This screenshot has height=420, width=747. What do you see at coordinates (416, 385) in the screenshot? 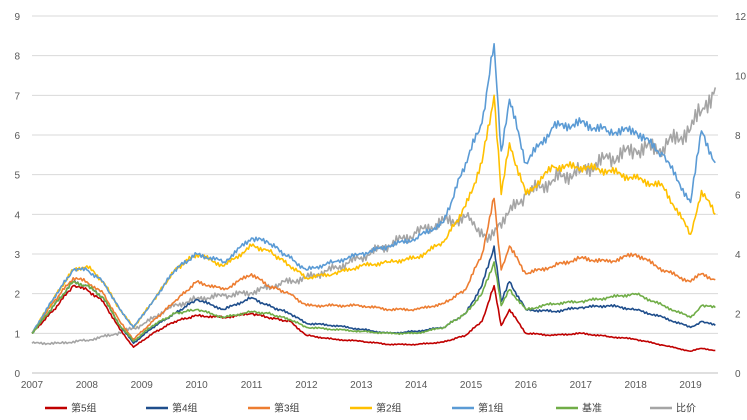
I see `x-tick-label: 2014` at bounding box center [416, 385].